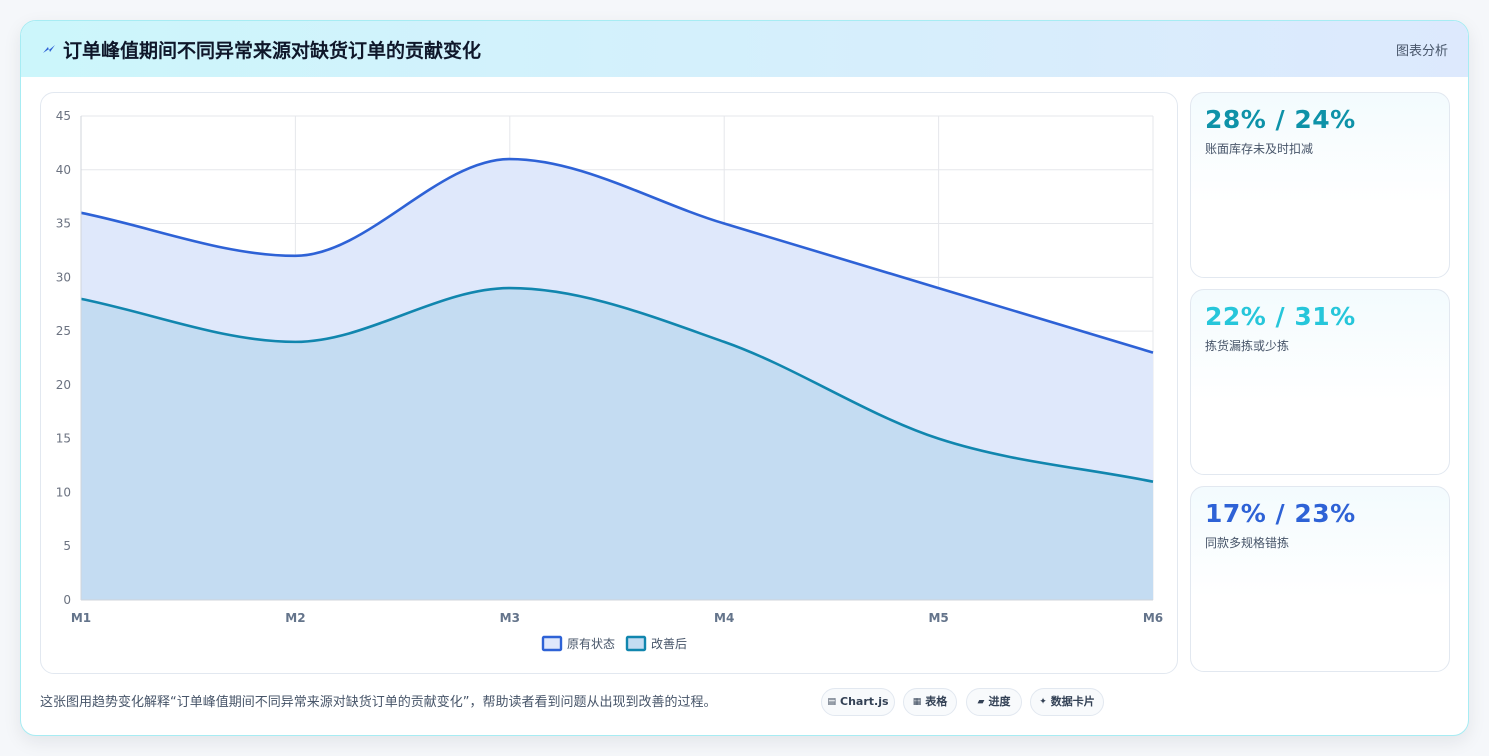 This screenshot has height=756, width=1489. I want to click on kpi-card-3: 17% / 23% 同款多规格错拣, so click(1320, 579).